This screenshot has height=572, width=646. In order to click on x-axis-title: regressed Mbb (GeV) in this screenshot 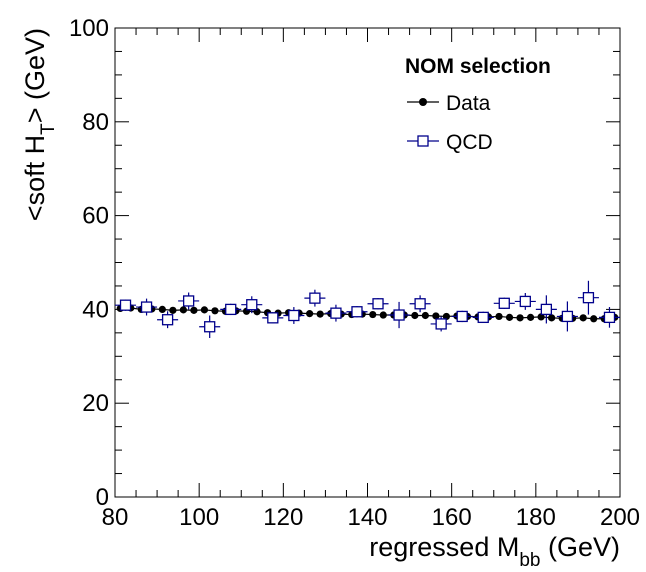, I will do `click(494, 551)`.